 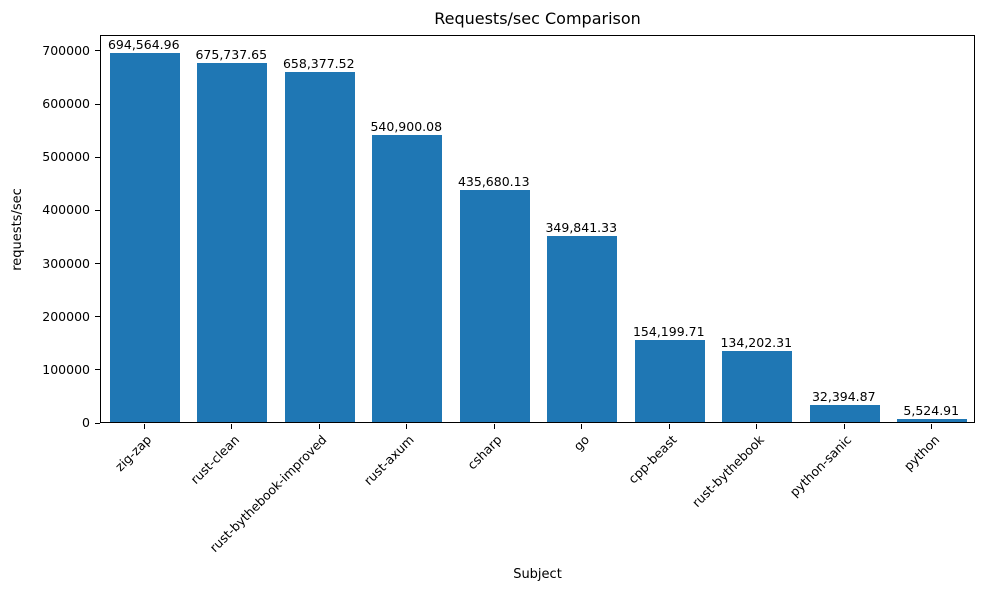 I want to click on y-tick-label: 500000, so click(x=66, y=157).